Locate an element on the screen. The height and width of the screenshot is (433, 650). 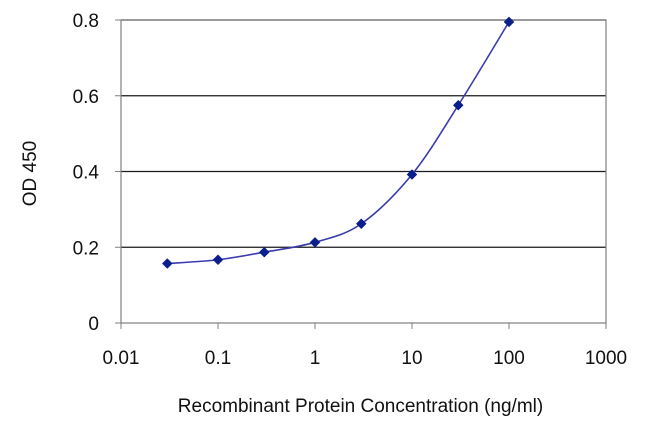
x-tick-label: 0.1 is located at coordinates (218, 358).